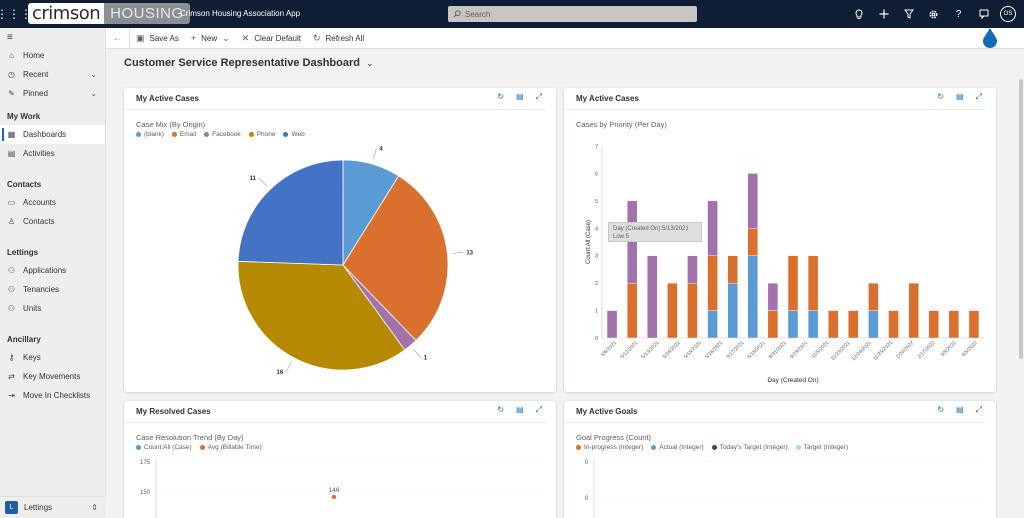 The image size is (1024, 518). What do you see at coordinates (609, 447) in the screenshot?
I see `legend-item: In-progress (Integer)` at bounding box center [609, 447].